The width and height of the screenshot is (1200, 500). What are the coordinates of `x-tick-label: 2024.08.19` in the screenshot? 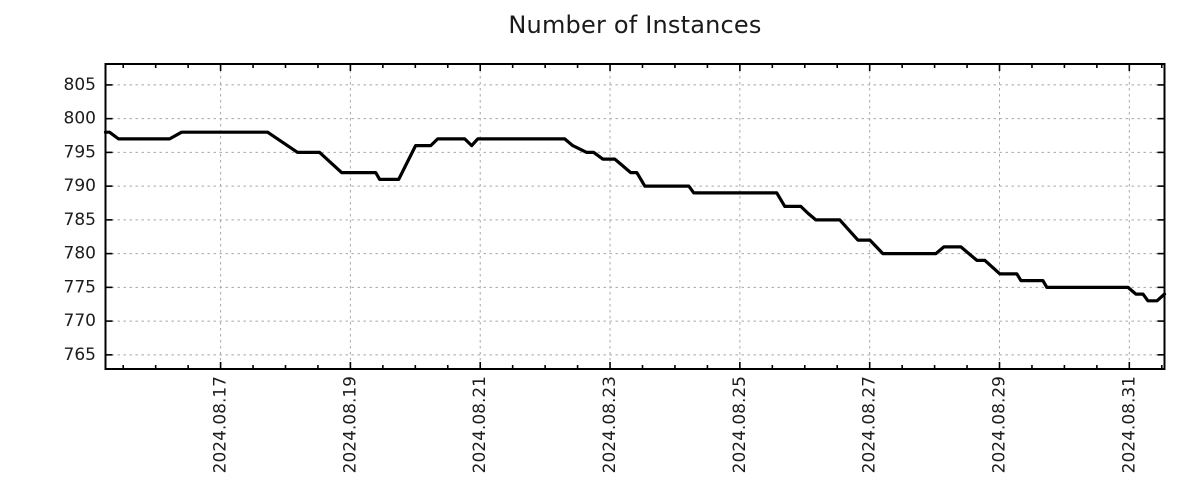 It's located at (350, 424).